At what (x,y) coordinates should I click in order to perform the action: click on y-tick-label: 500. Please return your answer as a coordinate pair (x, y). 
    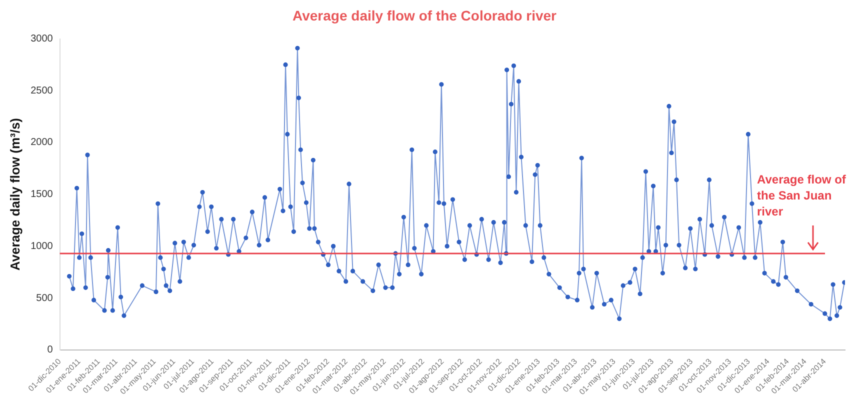
    Looking at the image, I should click on (45, 298).